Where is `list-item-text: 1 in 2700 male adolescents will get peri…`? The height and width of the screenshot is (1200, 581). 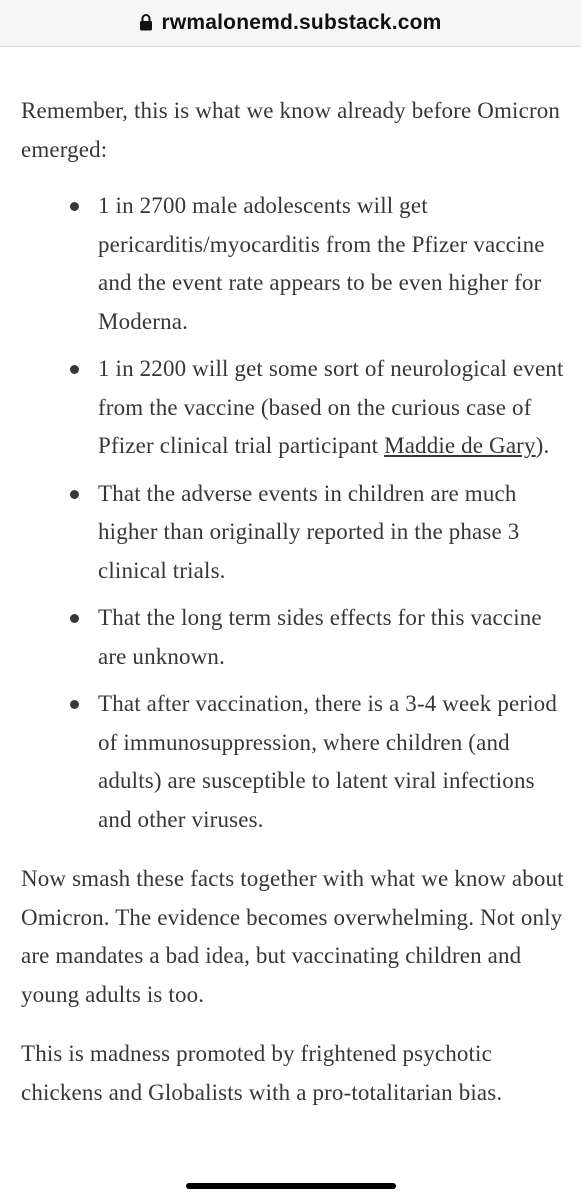
list-item-text: 1 in 2700 male adolescents will get peri… is located at coordinates (321, 263).